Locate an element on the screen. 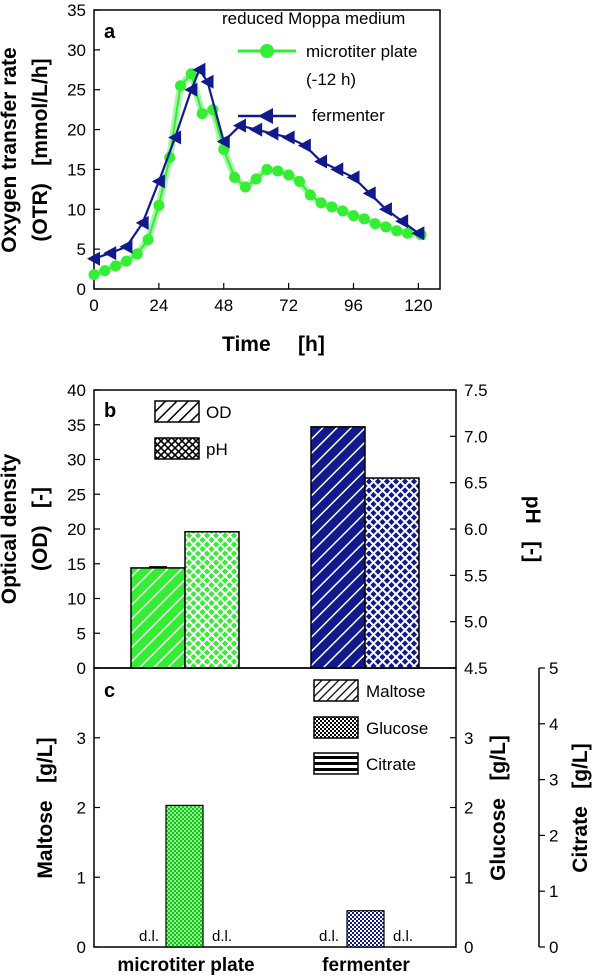  x-tick-label: 48 is located at coordinates (223, 305).